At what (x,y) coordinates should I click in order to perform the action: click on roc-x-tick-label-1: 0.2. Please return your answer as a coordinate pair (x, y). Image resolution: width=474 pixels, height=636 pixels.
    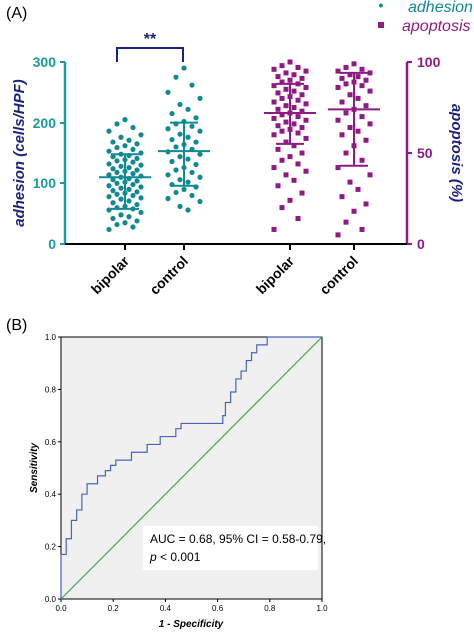
    Looking at the image, I should click on (114, 608).